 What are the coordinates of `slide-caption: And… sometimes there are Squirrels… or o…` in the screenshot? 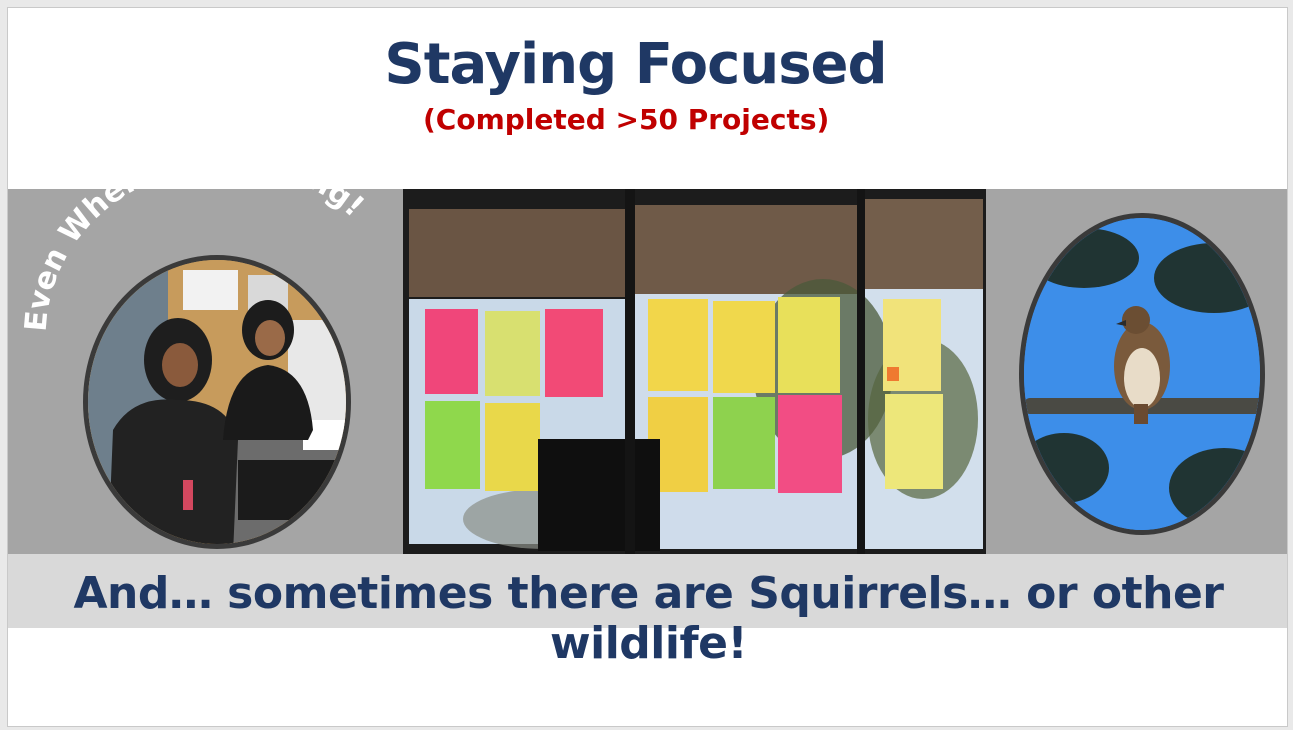 It's located at (648, 618).